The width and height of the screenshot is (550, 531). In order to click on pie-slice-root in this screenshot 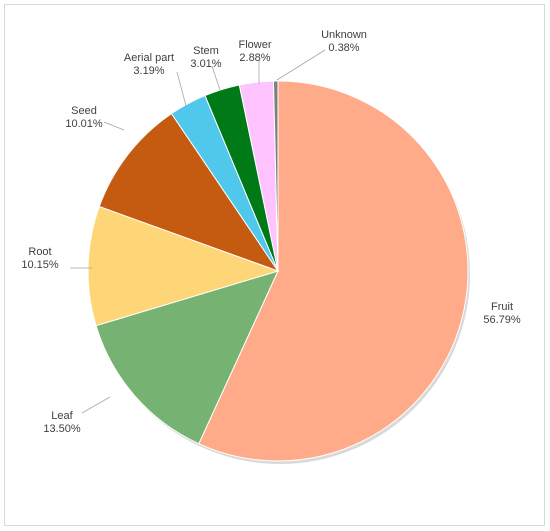, I will do `click(183, 266)`.